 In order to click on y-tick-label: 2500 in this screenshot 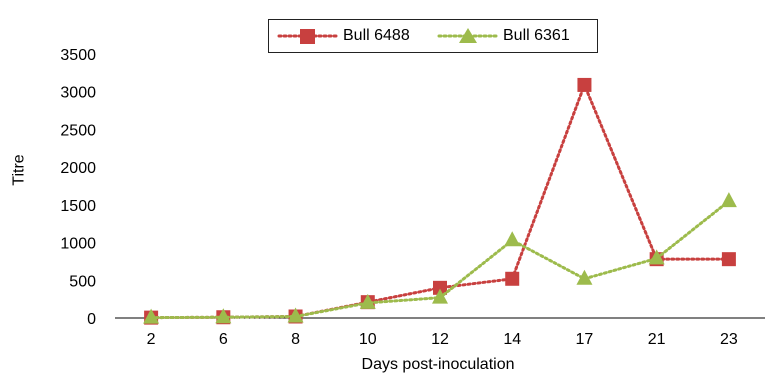, I will do `click(78, 130)`.